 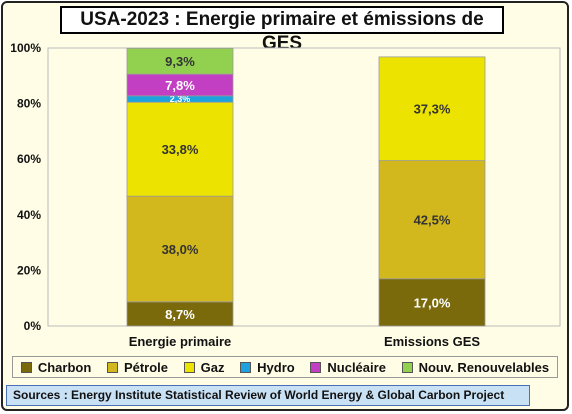 I want to click on data-label: 33,8%, so click(x=180, y=149).